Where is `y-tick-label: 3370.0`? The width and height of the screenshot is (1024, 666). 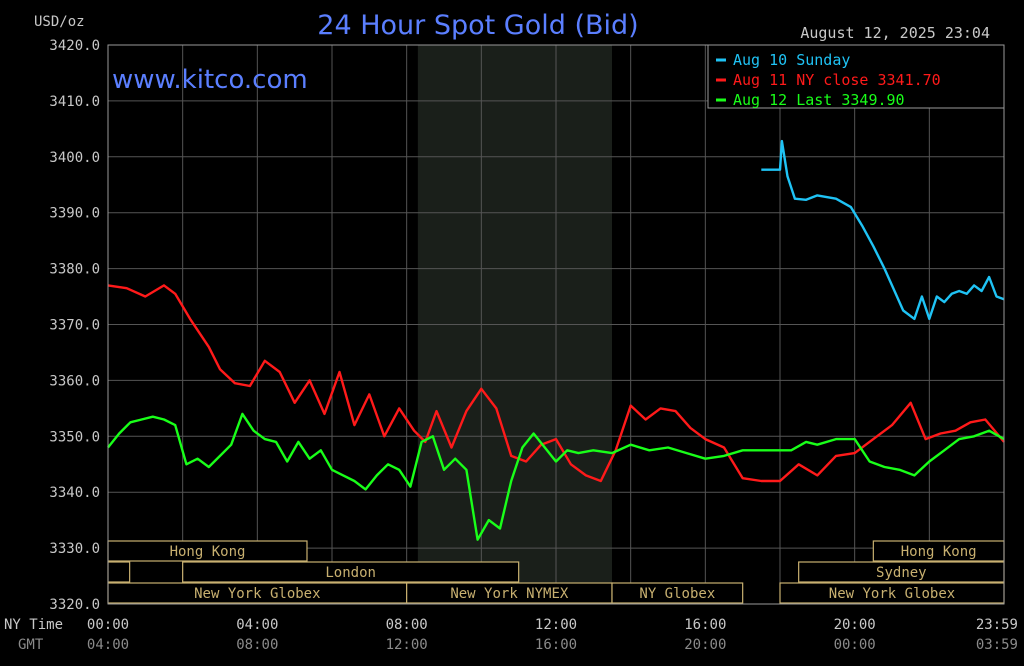
y-tick-label: 3370.0 is located at coordinates (74, 326).